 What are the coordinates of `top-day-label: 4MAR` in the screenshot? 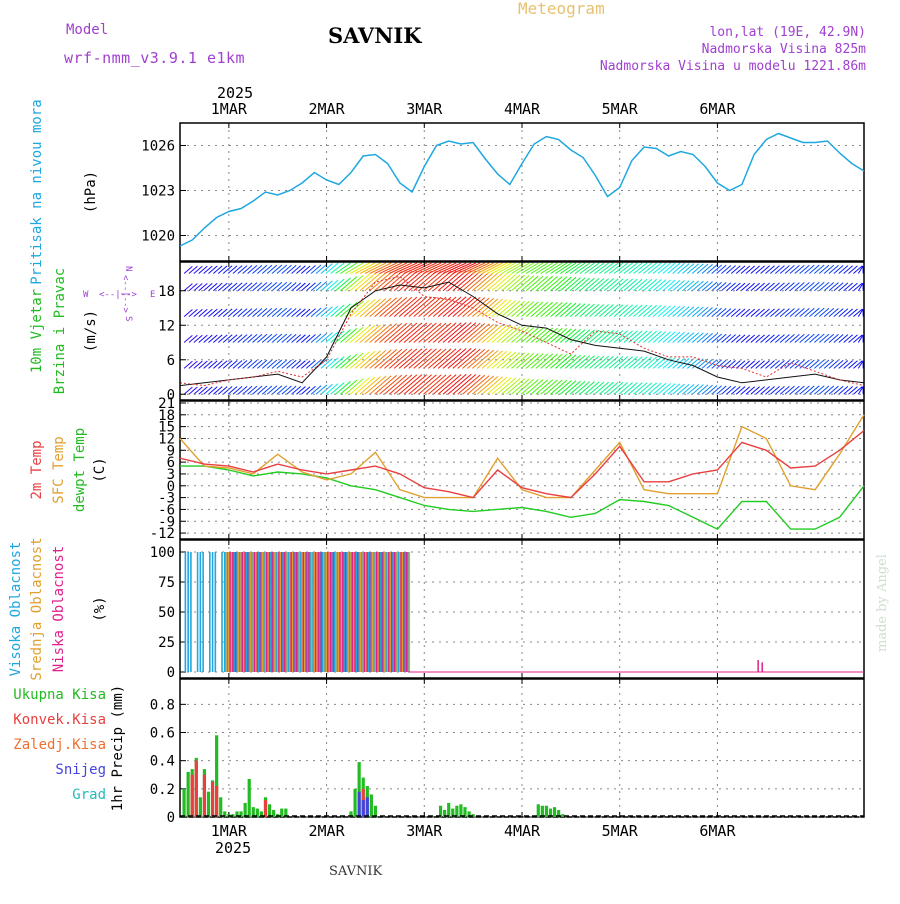 It's located at (522, 109).